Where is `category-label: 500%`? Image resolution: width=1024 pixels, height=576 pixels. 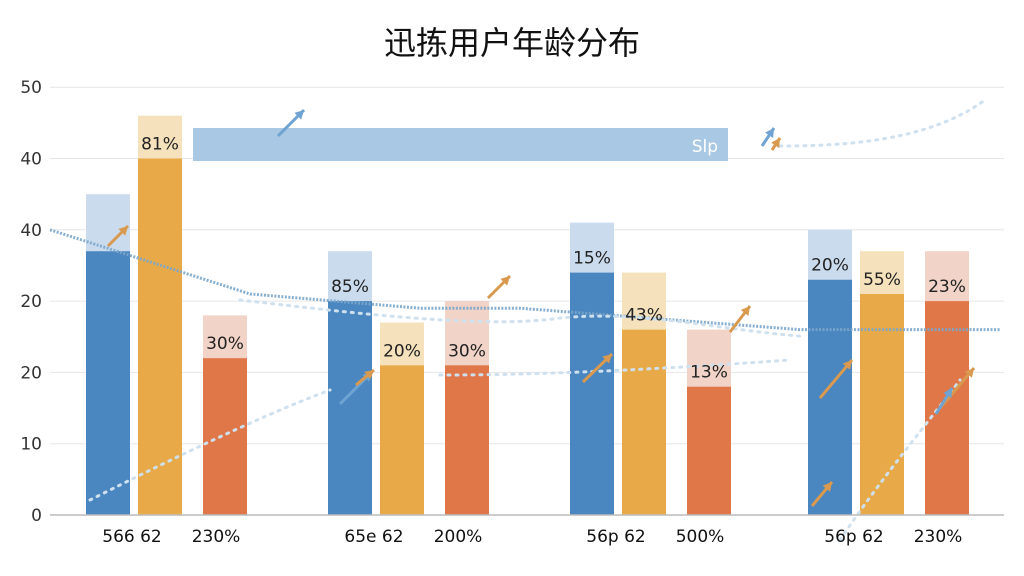 category-label: 500% is located at coordinates (700, 537).